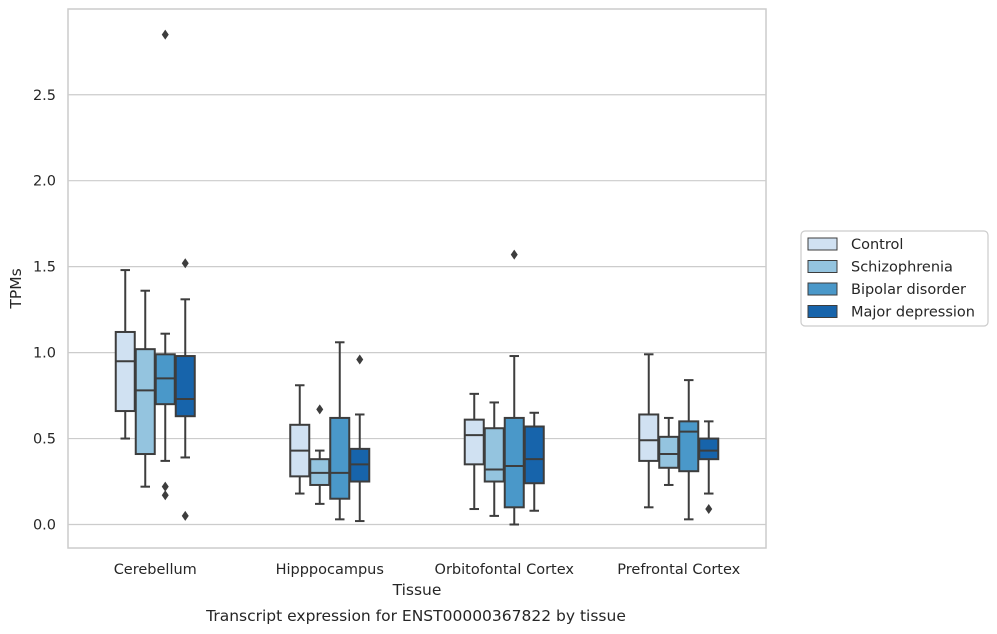  I want to click on legend-frame, so click(894, 278).